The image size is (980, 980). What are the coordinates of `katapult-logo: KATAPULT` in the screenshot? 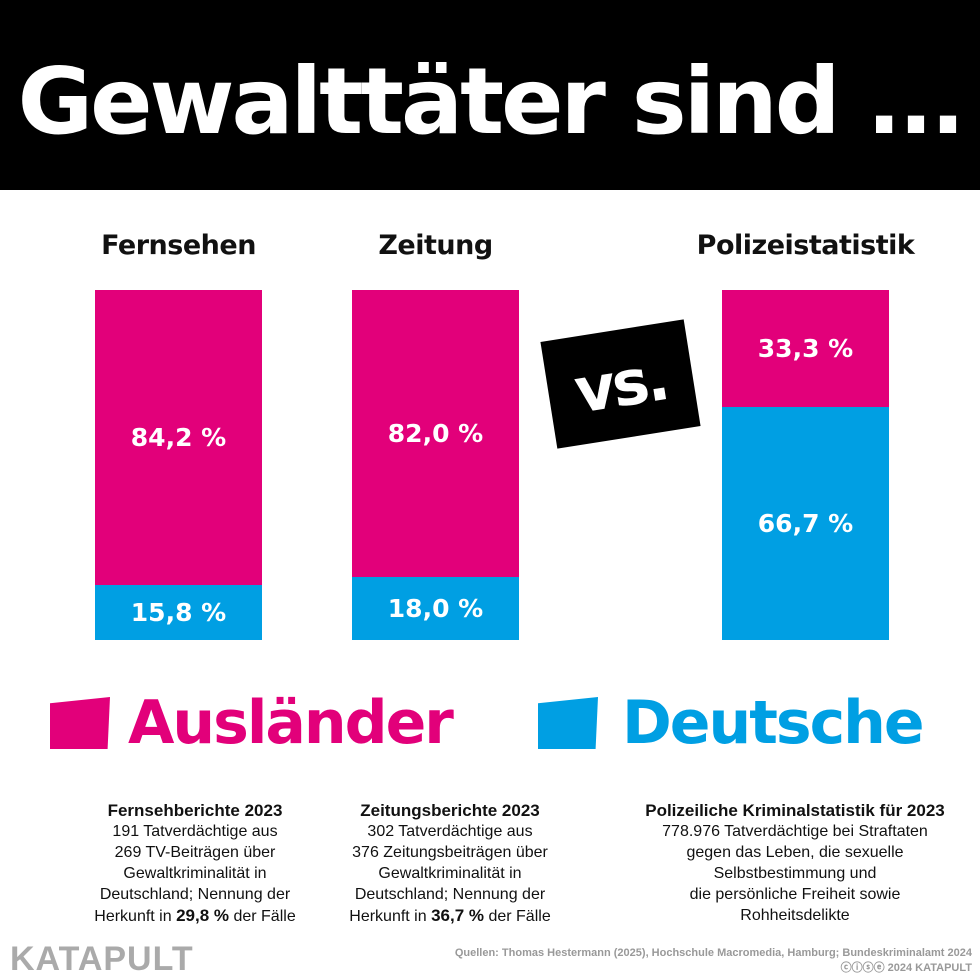 It's located at (102, 959).